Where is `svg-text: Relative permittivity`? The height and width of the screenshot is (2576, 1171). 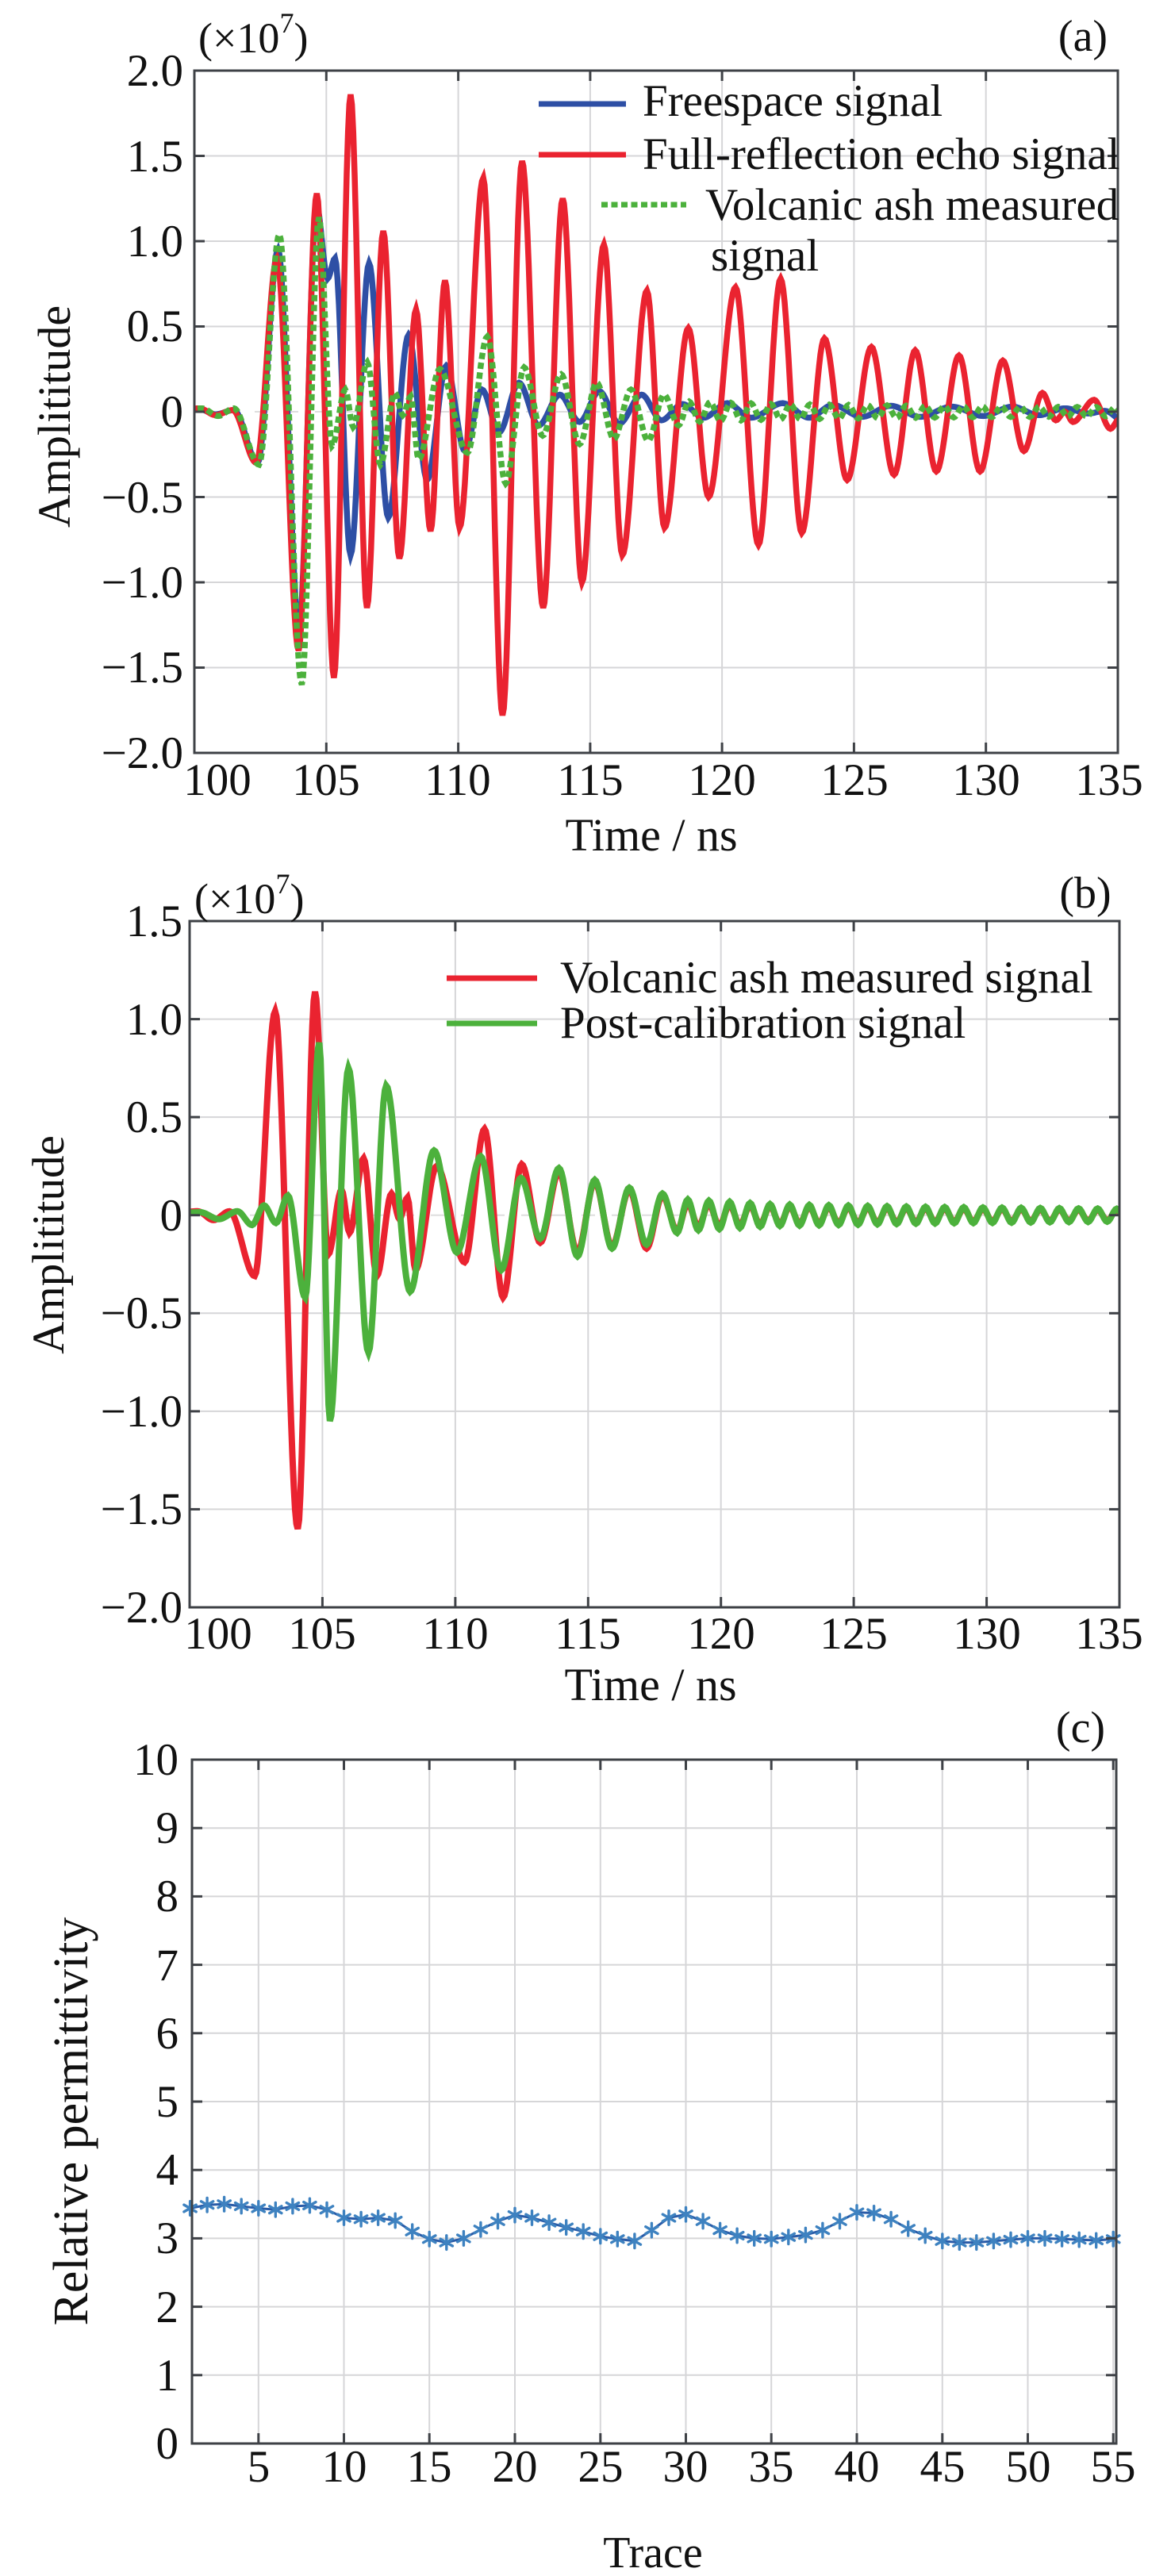 svg-text: Relative permittivity is located at coordinates (71, 2122).